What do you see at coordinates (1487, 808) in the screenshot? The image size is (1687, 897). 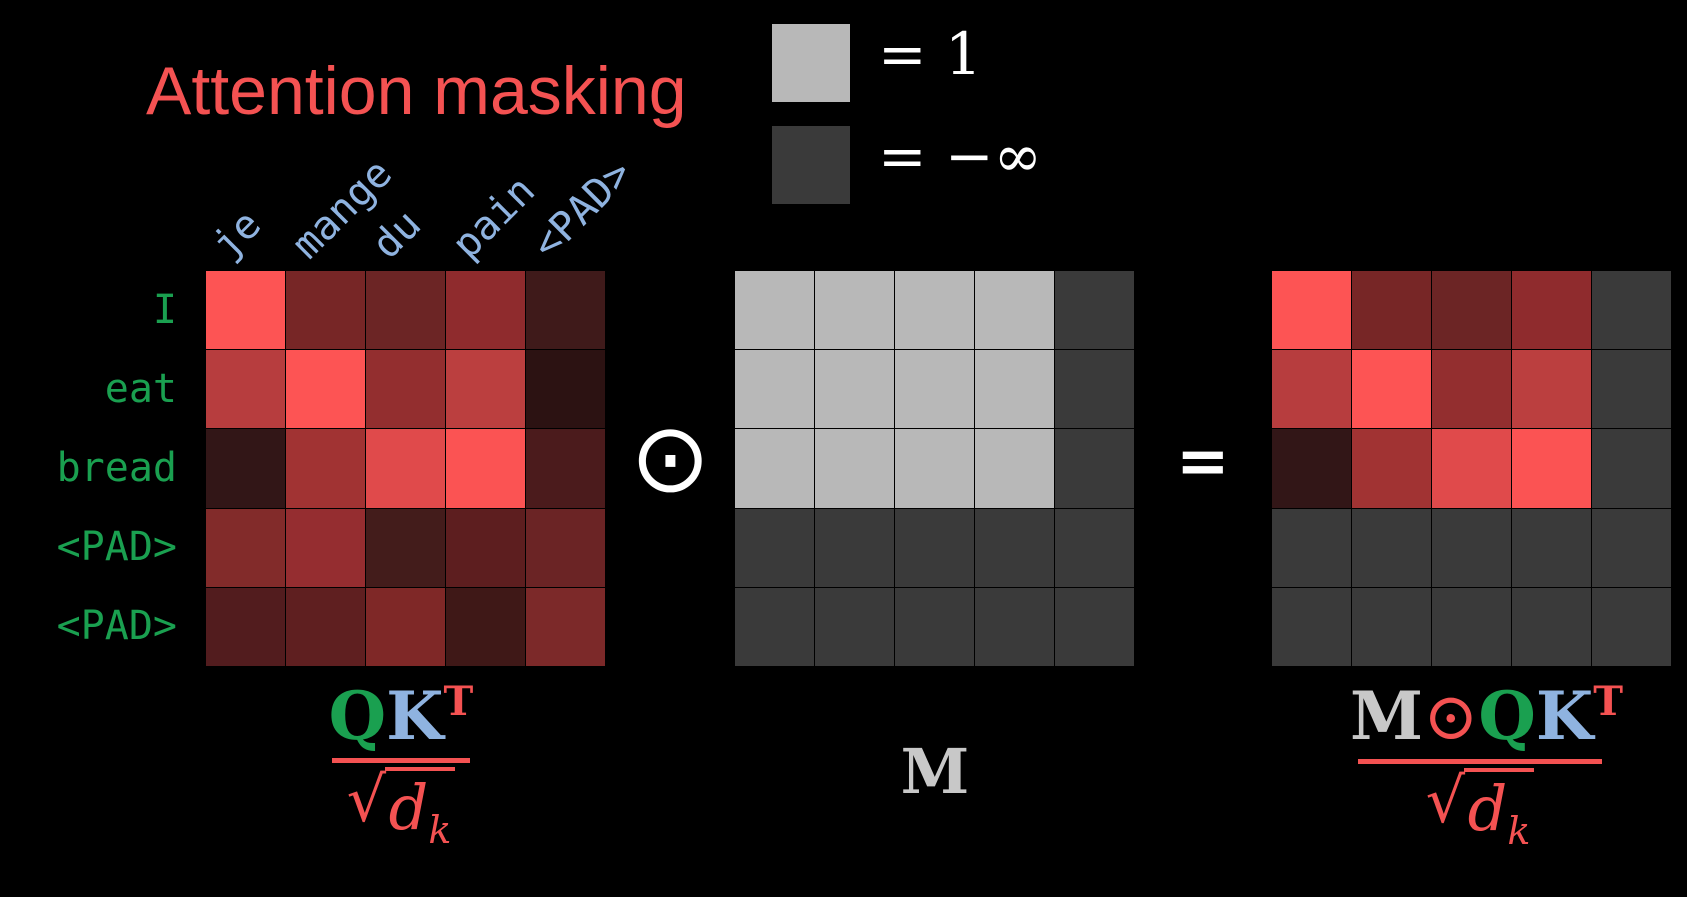 I see `d-symbol-result: d` at bounding box center [1487, 808].